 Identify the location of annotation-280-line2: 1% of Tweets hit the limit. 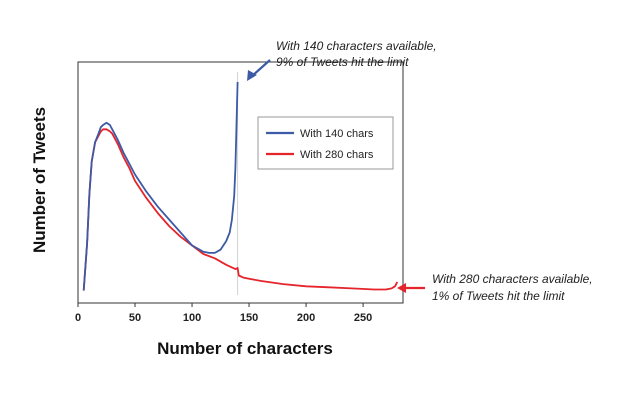
(498, 296).